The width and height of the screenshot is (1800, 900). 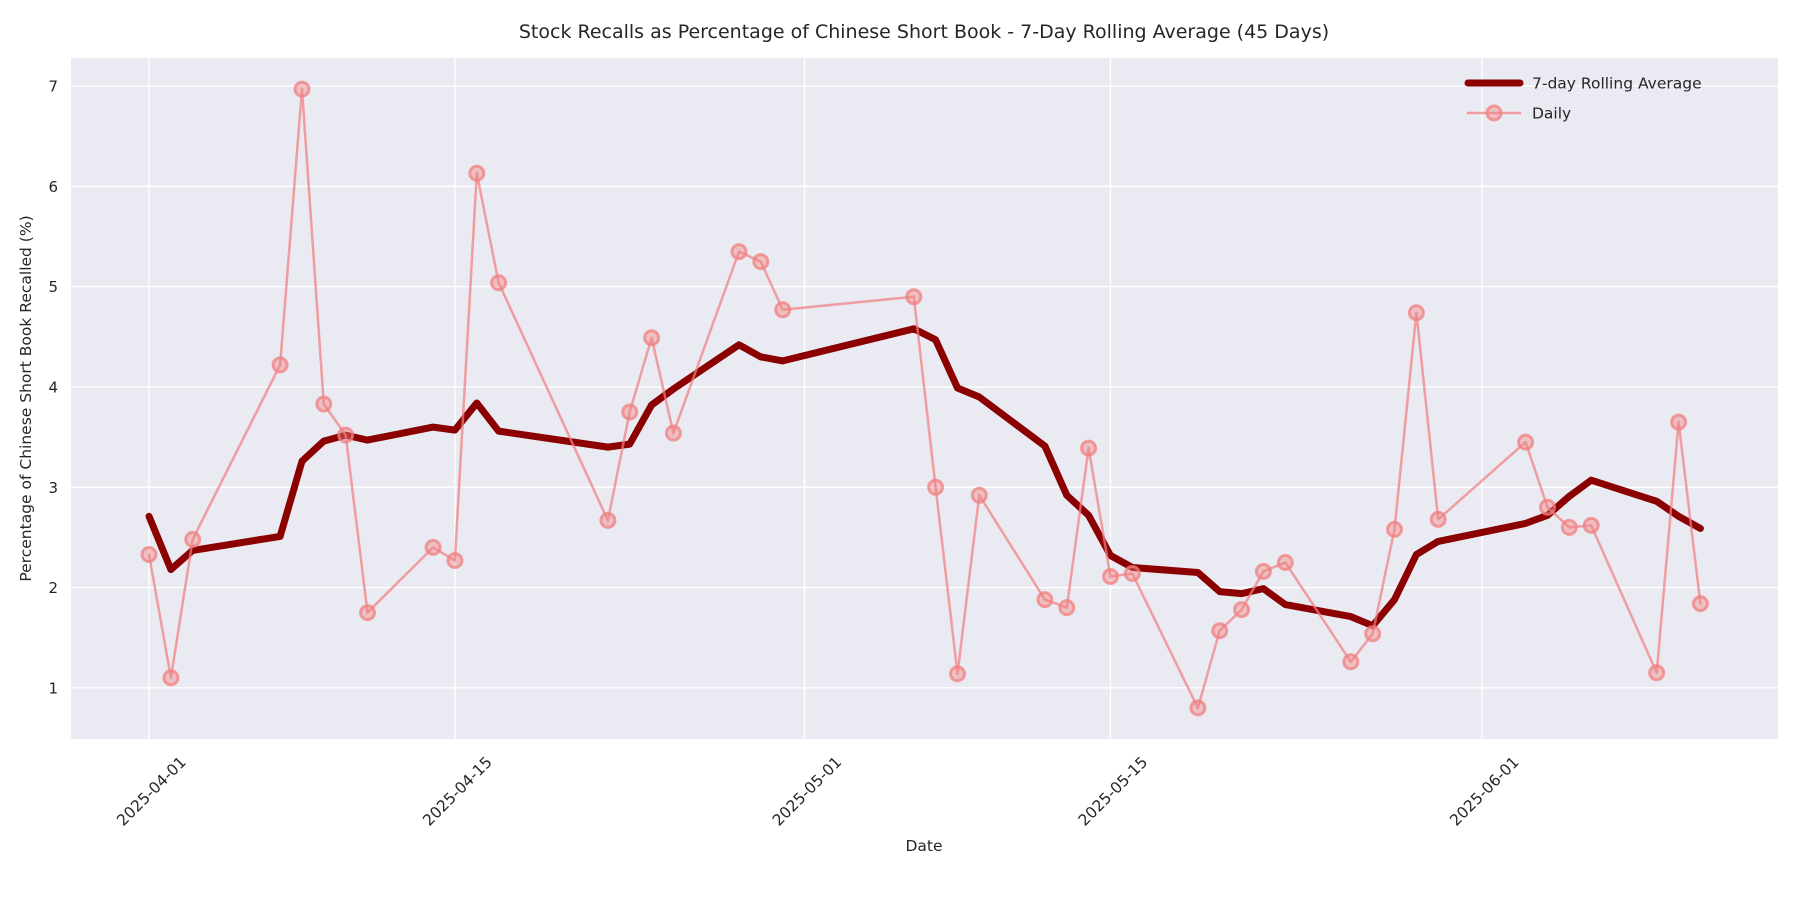 What do you see at coordinates (151, 791) in the screenshot?
I see `x-tick-label: 2025-04-01` at bounding box center [151, 791].